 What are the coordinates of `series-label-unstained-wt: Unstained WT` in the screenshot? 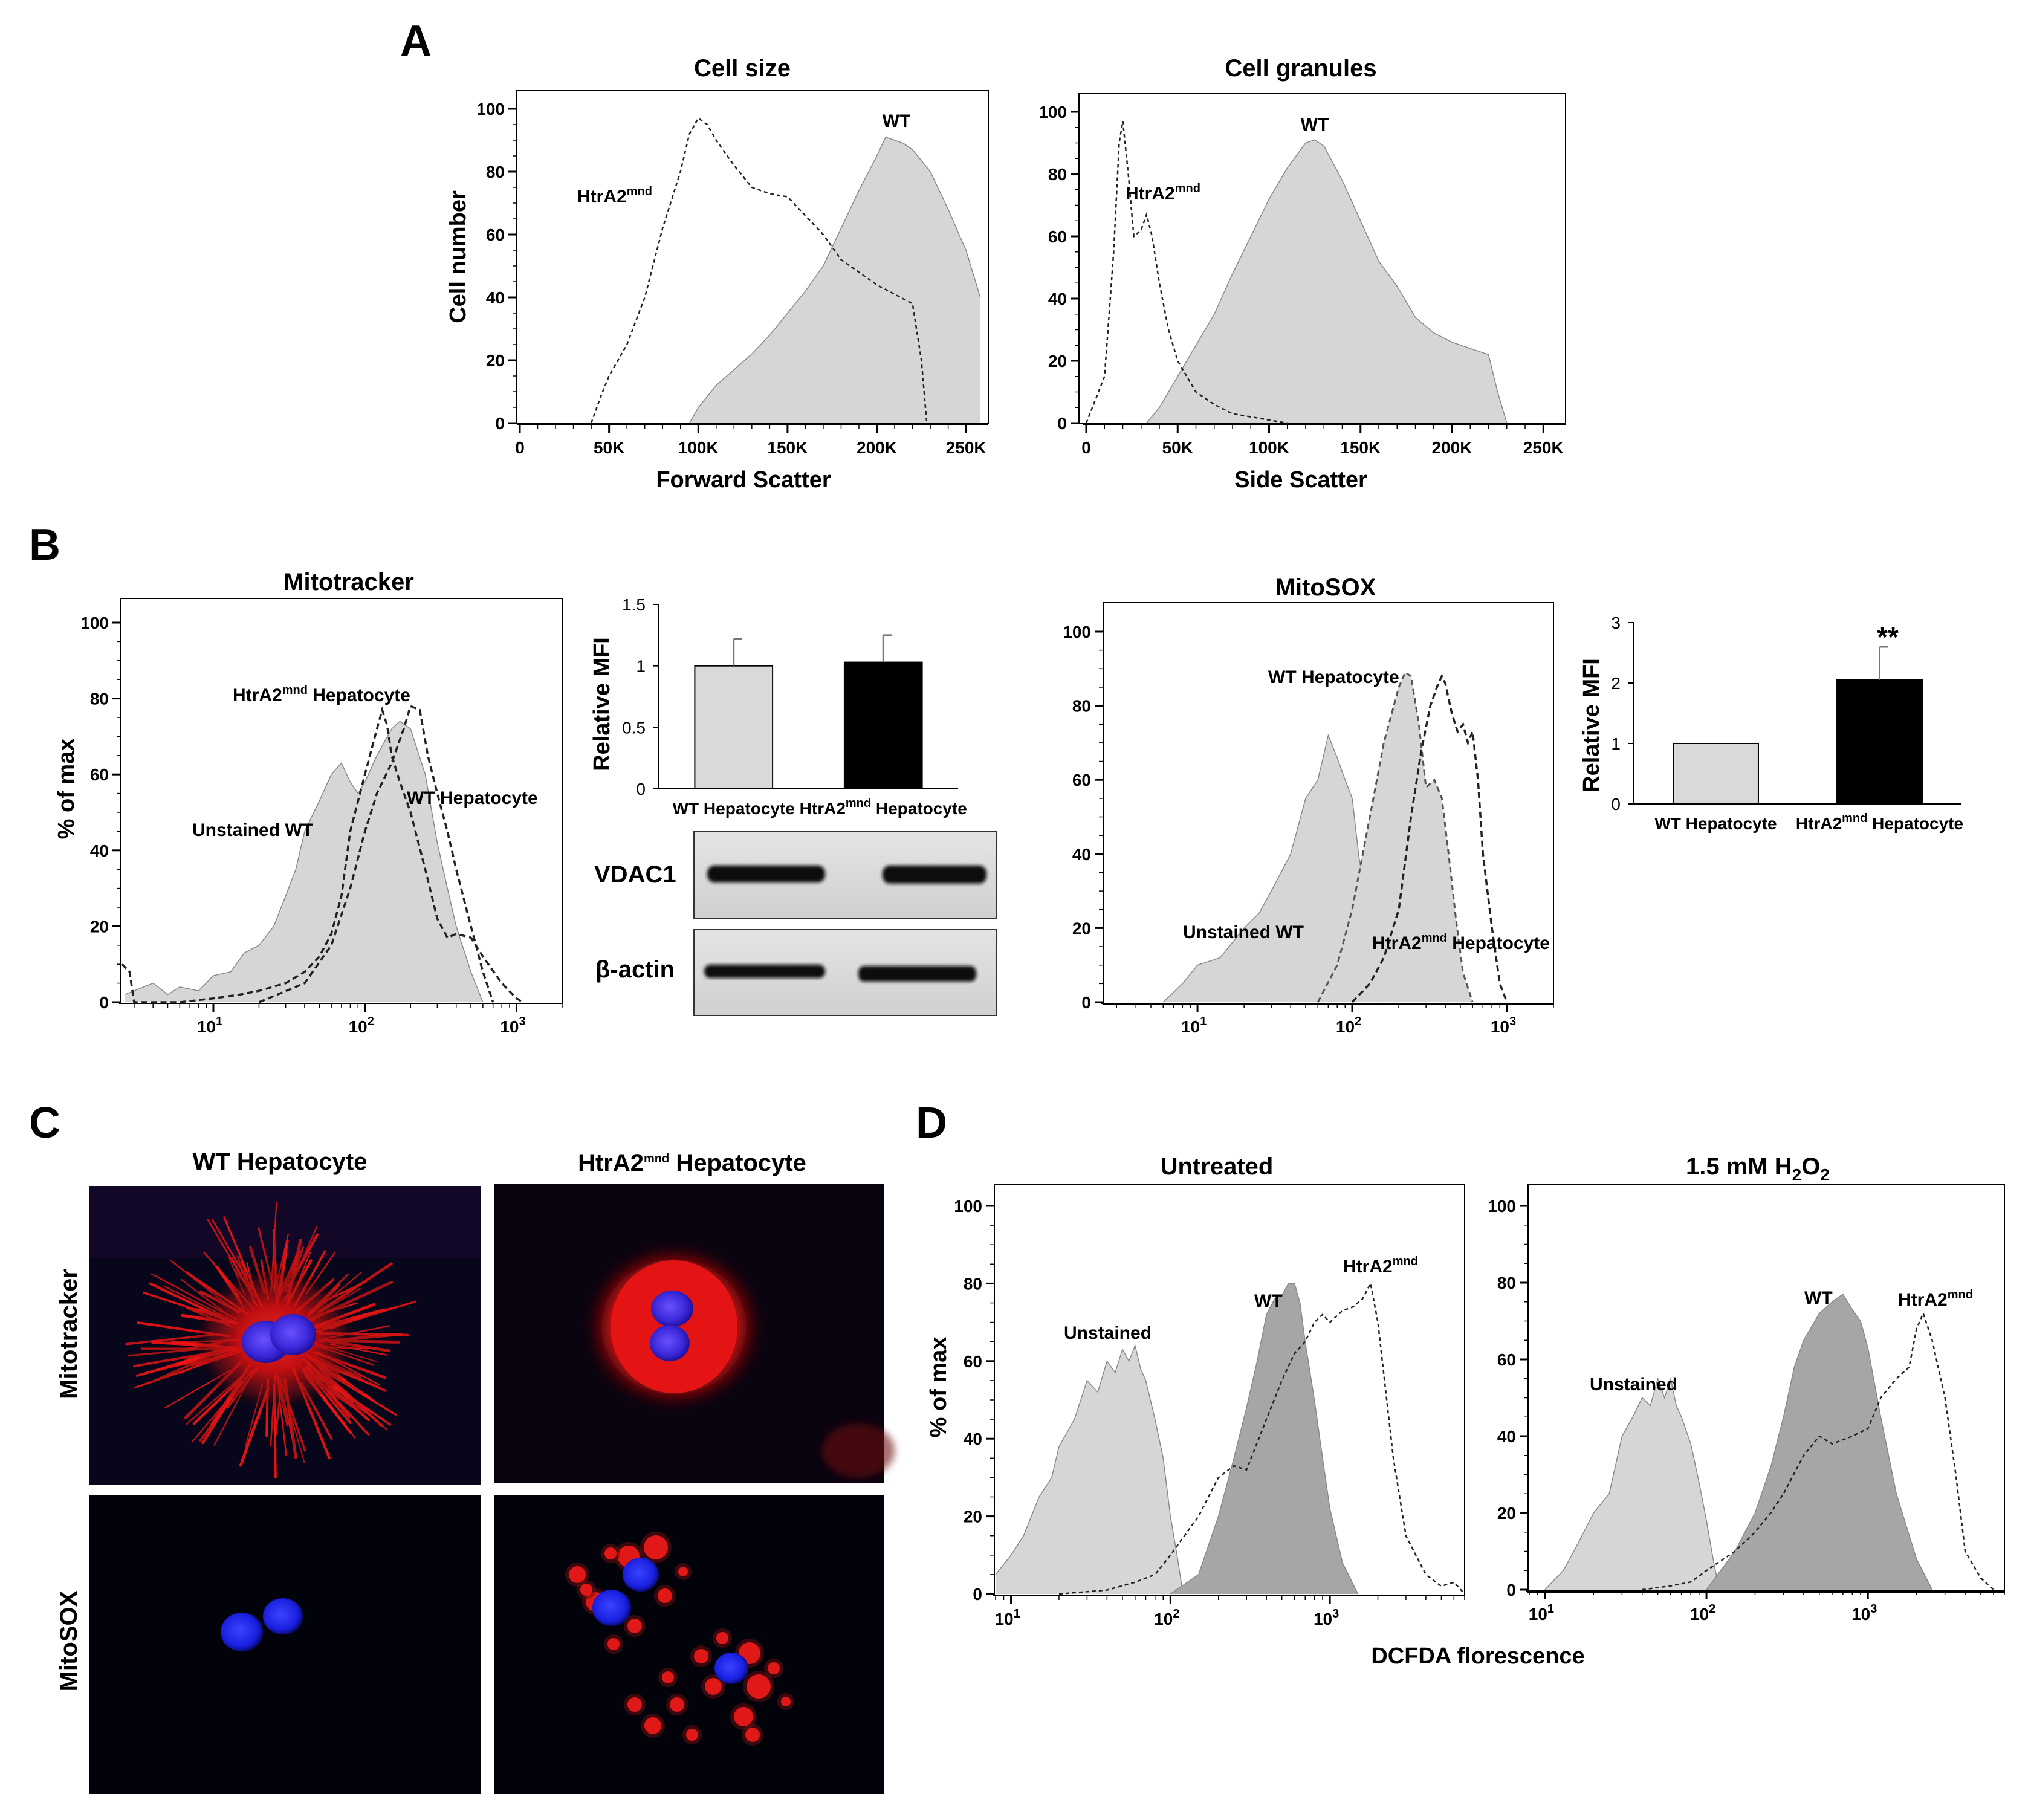 It's located at (252, 830).